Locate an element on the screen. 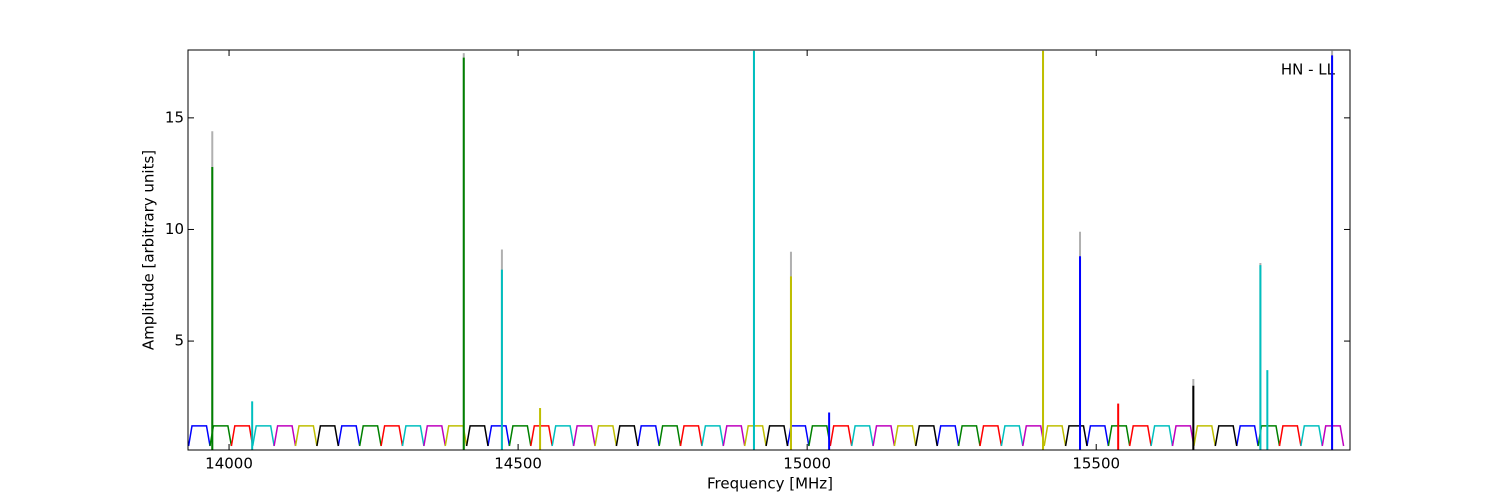  y-tick-label: 10 is located at coordinates (174, 229).